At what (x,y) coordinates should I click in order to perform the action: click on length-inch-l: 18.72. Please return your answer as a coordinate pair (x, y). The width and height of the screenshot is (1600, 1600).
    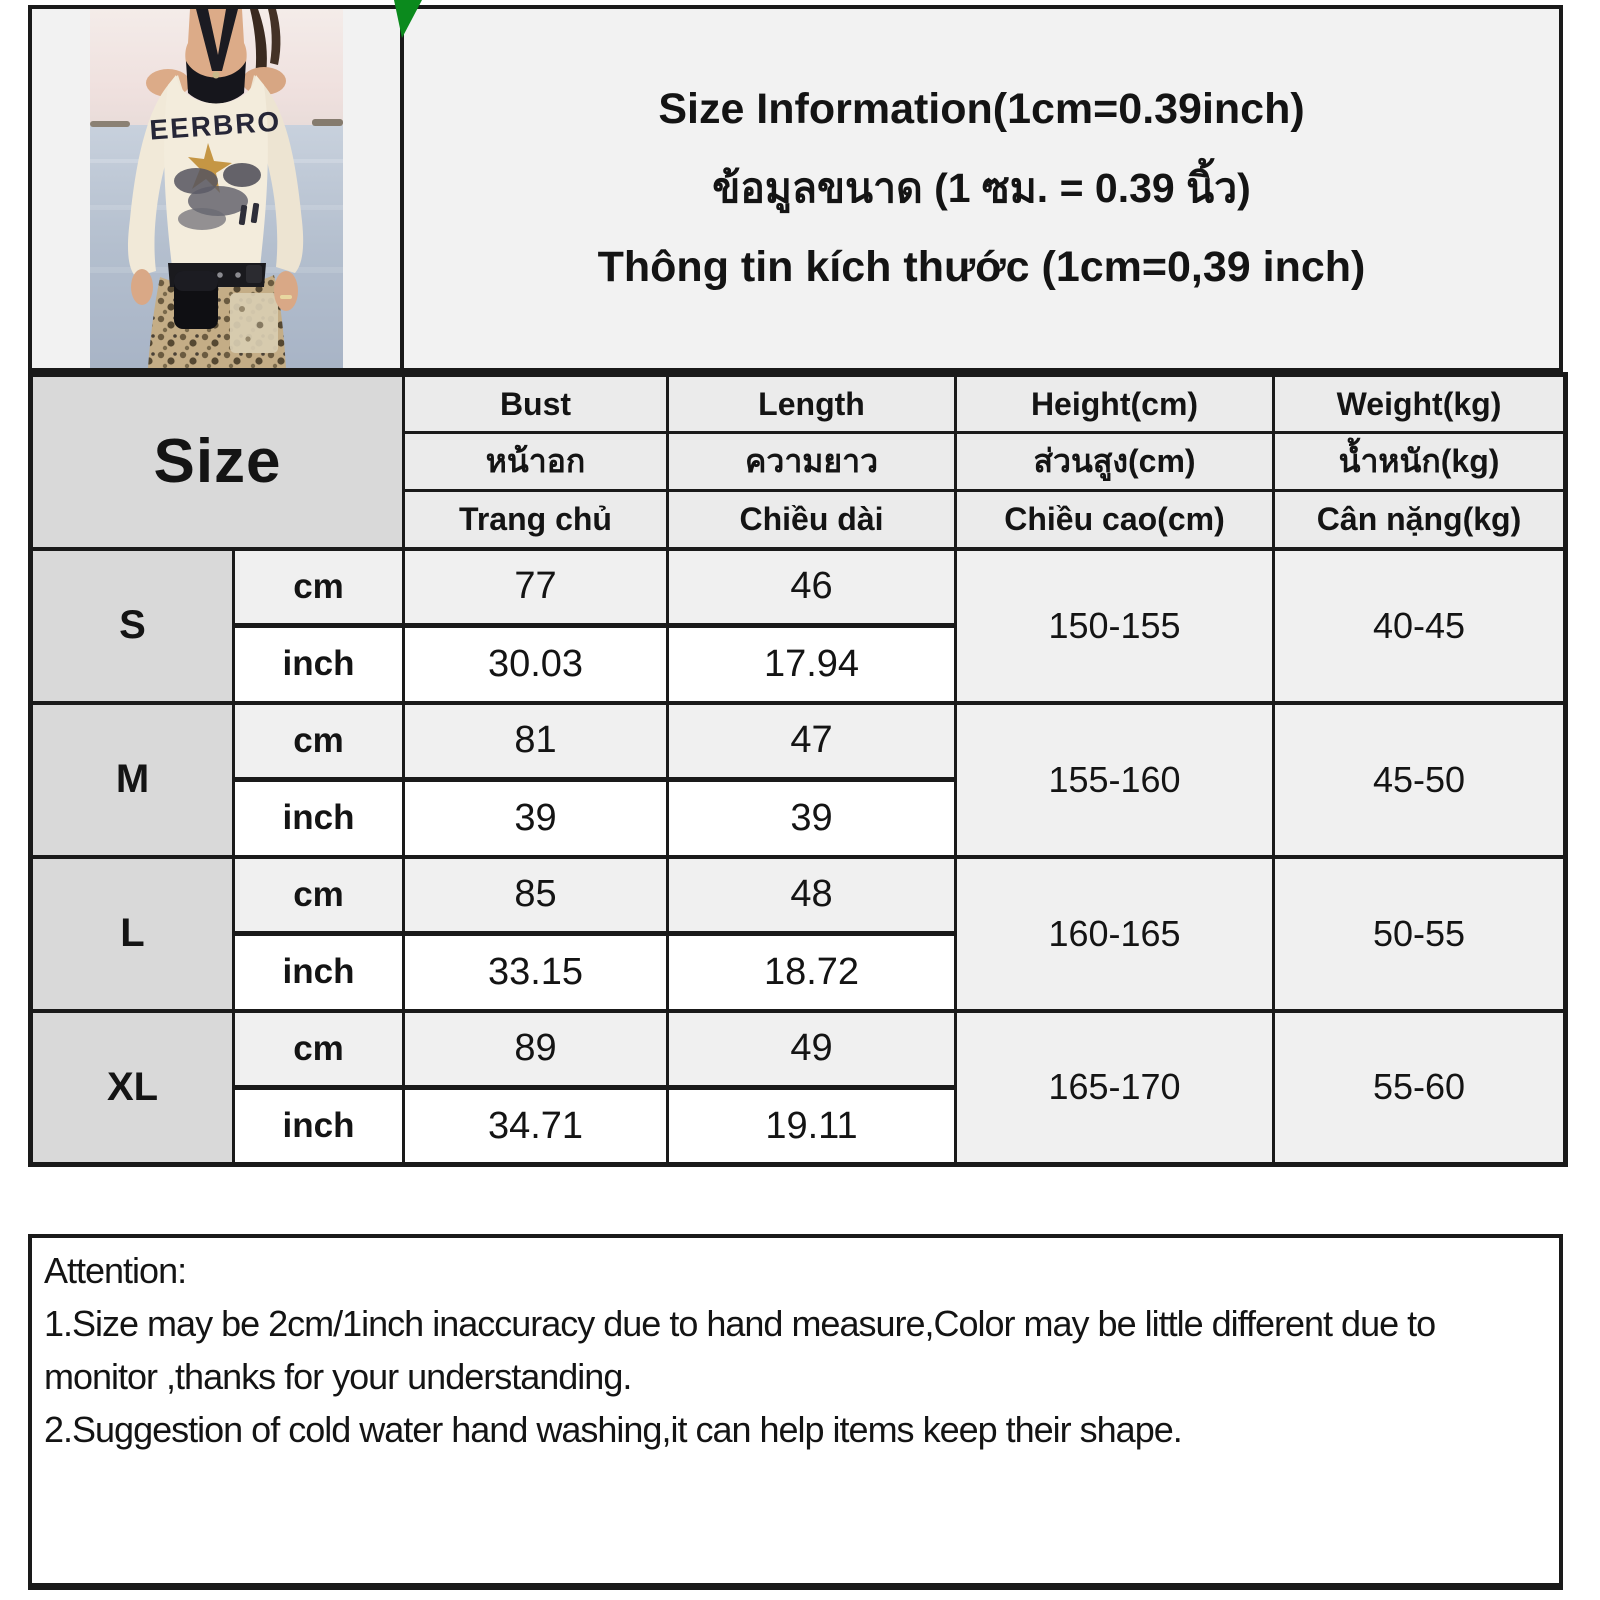
    Looking at the image, I should click on (811, 971).